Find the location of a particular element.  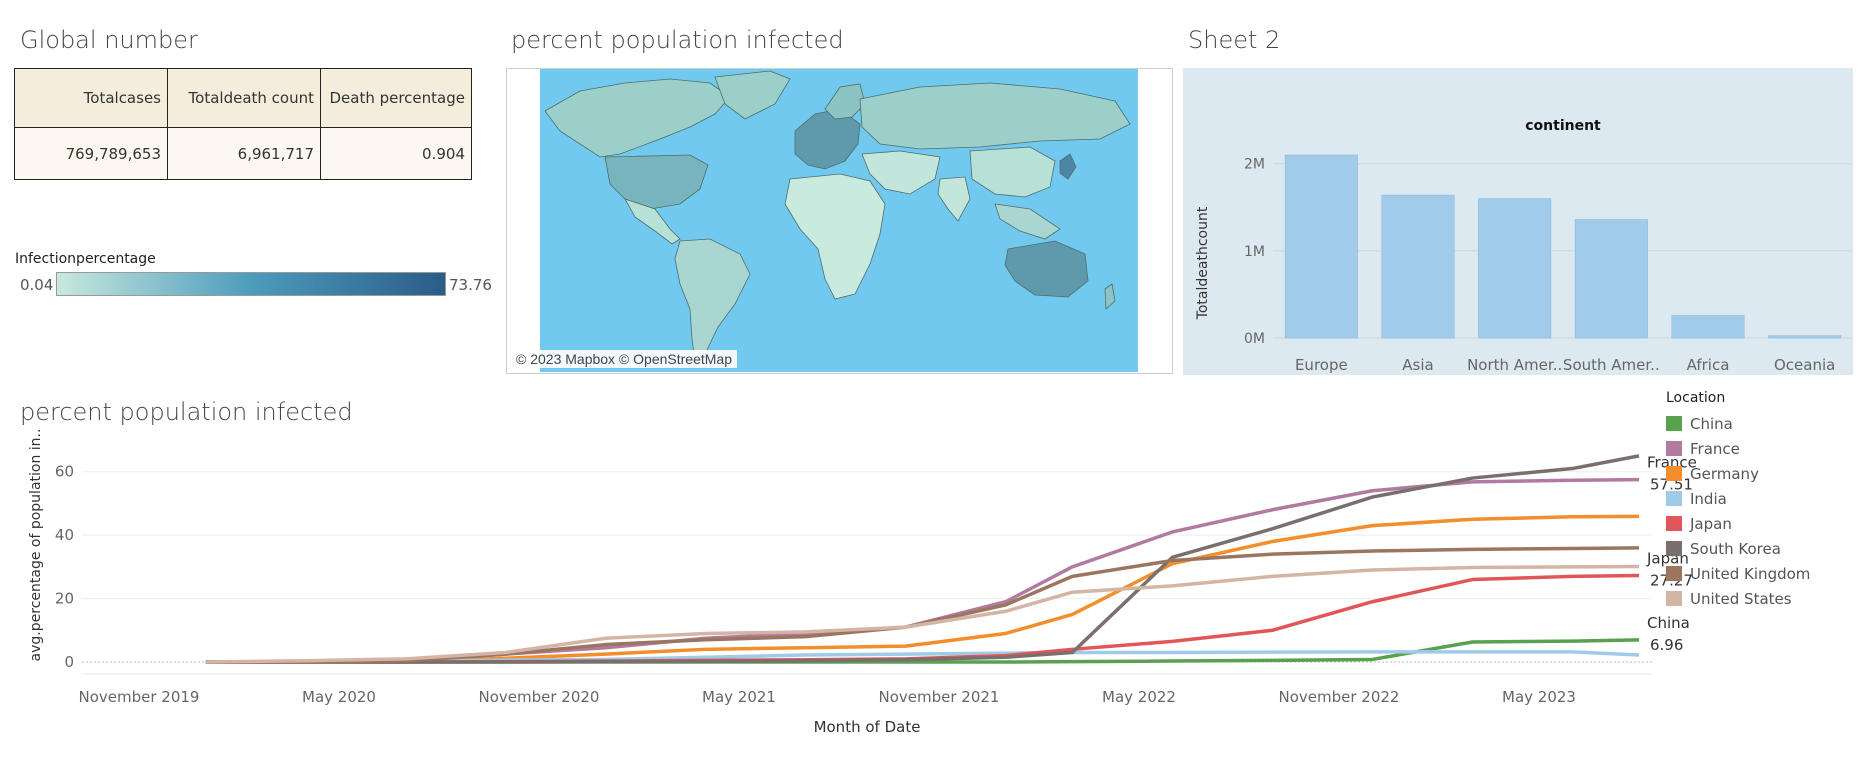

bar-y-tick-label: 0M is located at coordinates (1254, 339).